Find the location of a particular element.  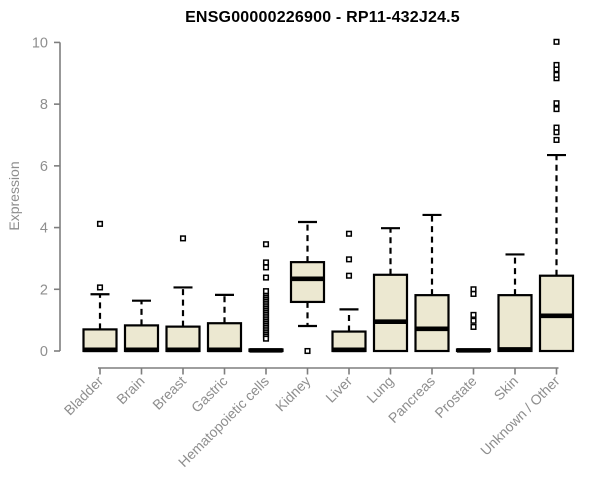

y-tick-label: 10 is located at coordinates (40, 43).